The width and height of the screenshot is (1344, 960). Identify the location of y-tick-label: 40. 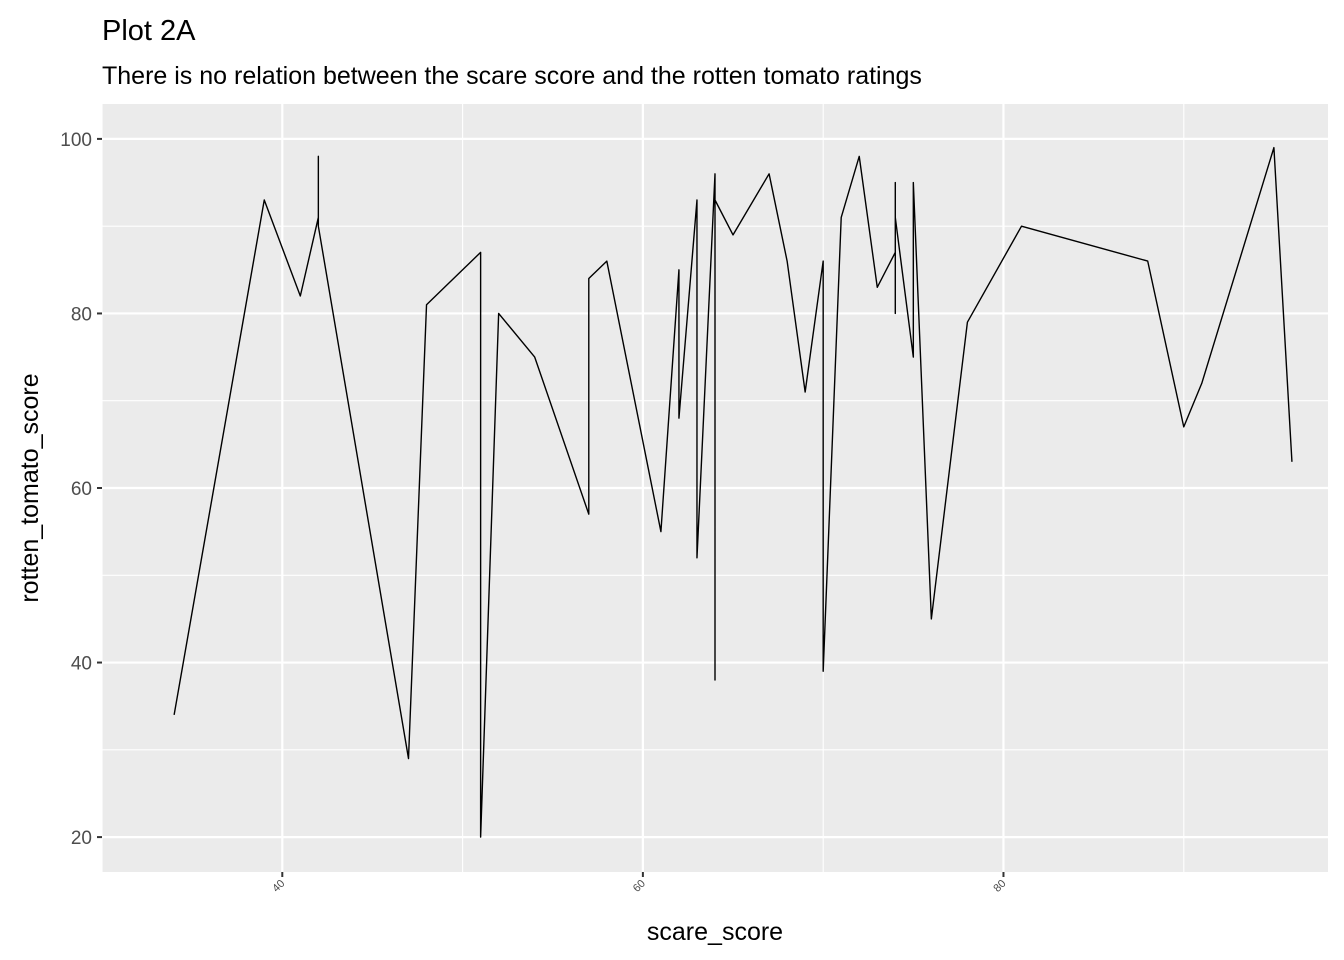
(81, 664).